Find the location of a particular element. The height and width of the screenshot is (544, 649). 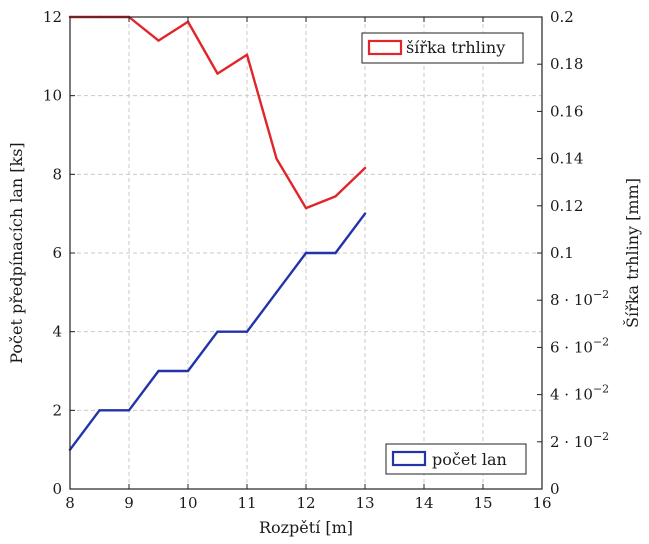

x-tick-label-8: 16 is located at coordinates (541, 503).